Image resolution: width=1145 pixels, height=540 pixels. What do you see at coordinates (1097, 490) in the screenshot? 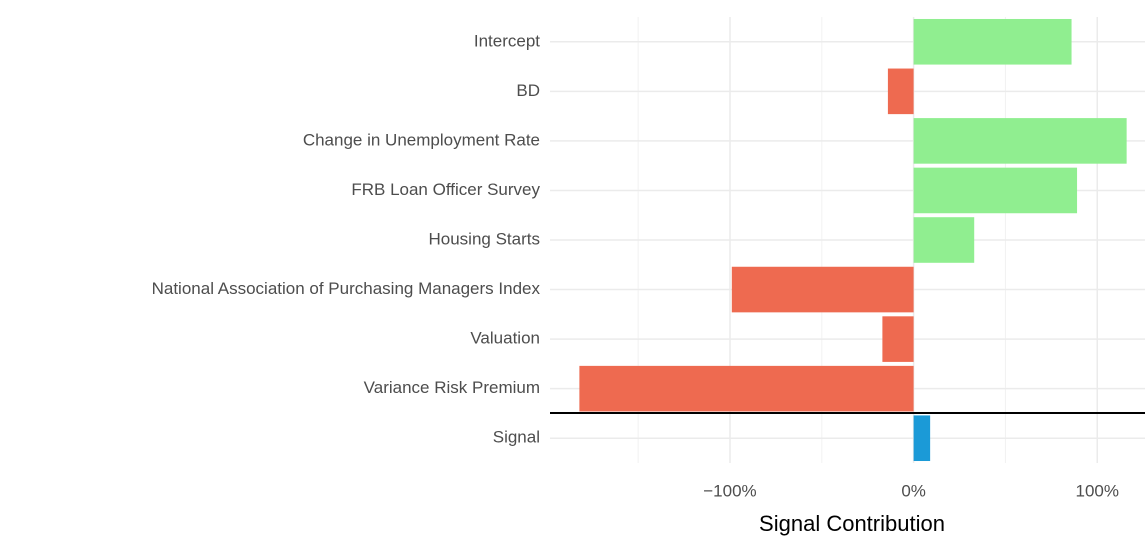
I see `x-tick-label: 100%` at bounding box center [1097, 490].